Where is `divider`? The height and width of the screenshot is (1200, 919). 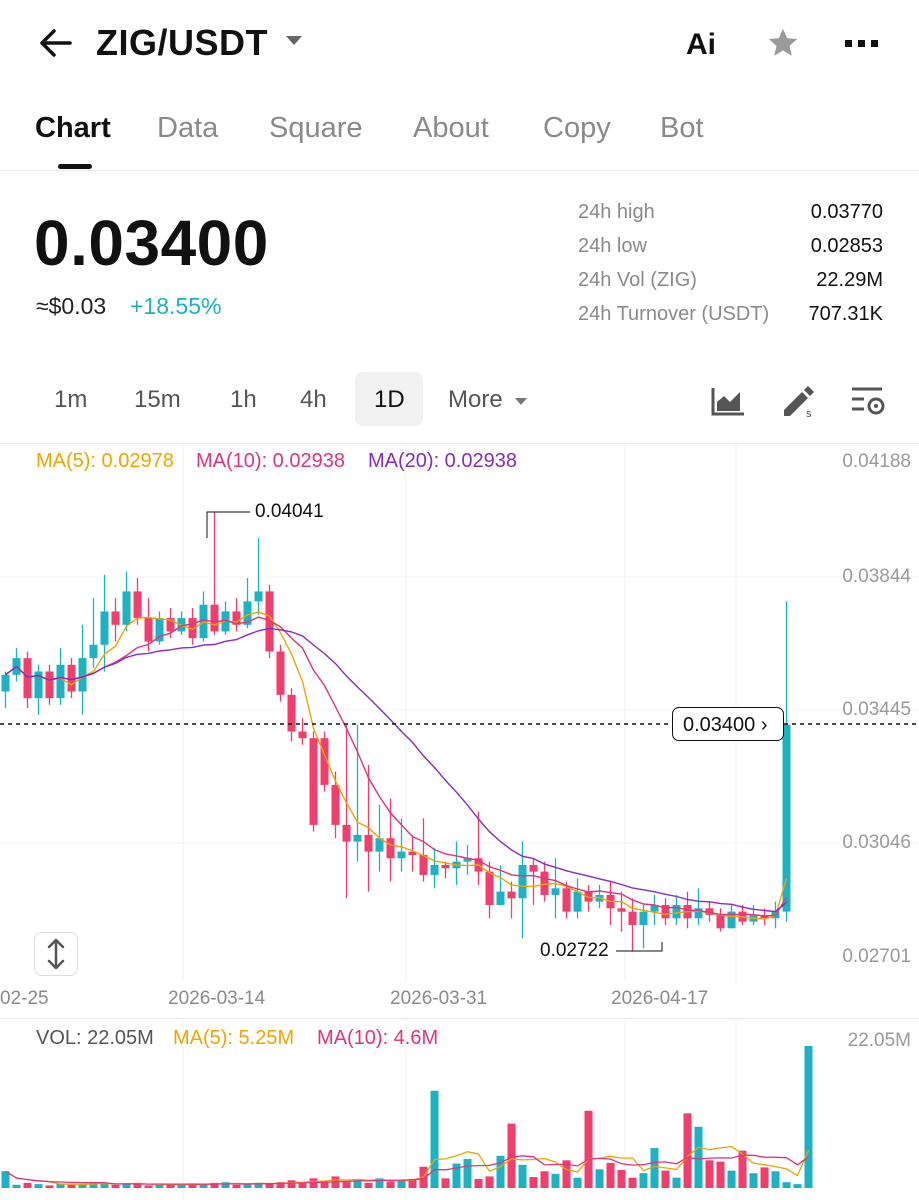
divider is located at coordinates (459, 170).